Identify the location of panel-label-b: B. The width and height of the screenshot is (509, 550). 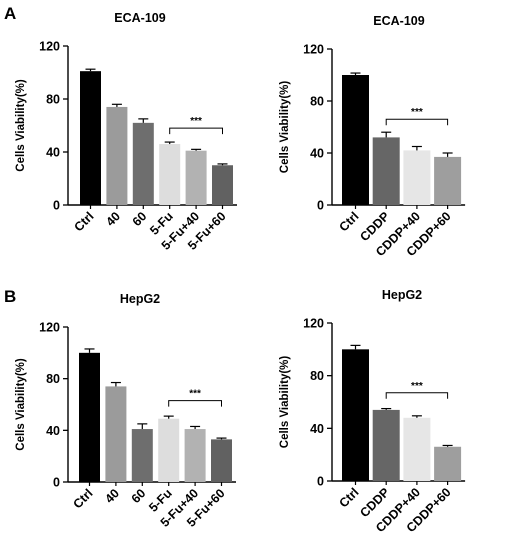
(10, 296).